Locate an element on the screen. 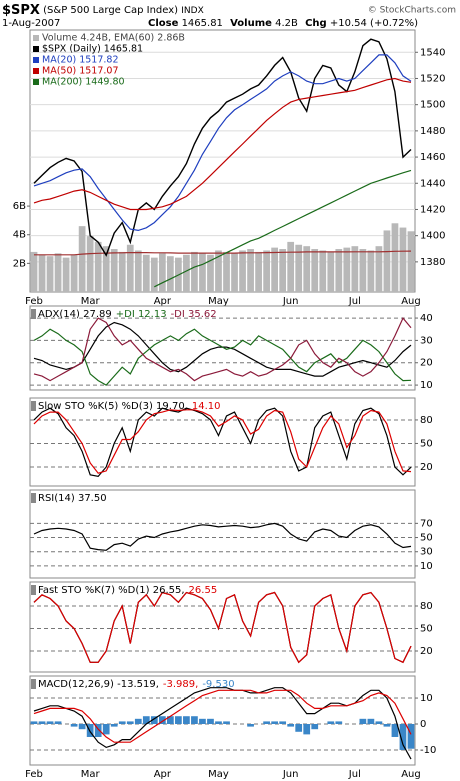 The width and height of the screenshot is (460, 781). y-tick-label: 0 is located at coordinates (423, 724).